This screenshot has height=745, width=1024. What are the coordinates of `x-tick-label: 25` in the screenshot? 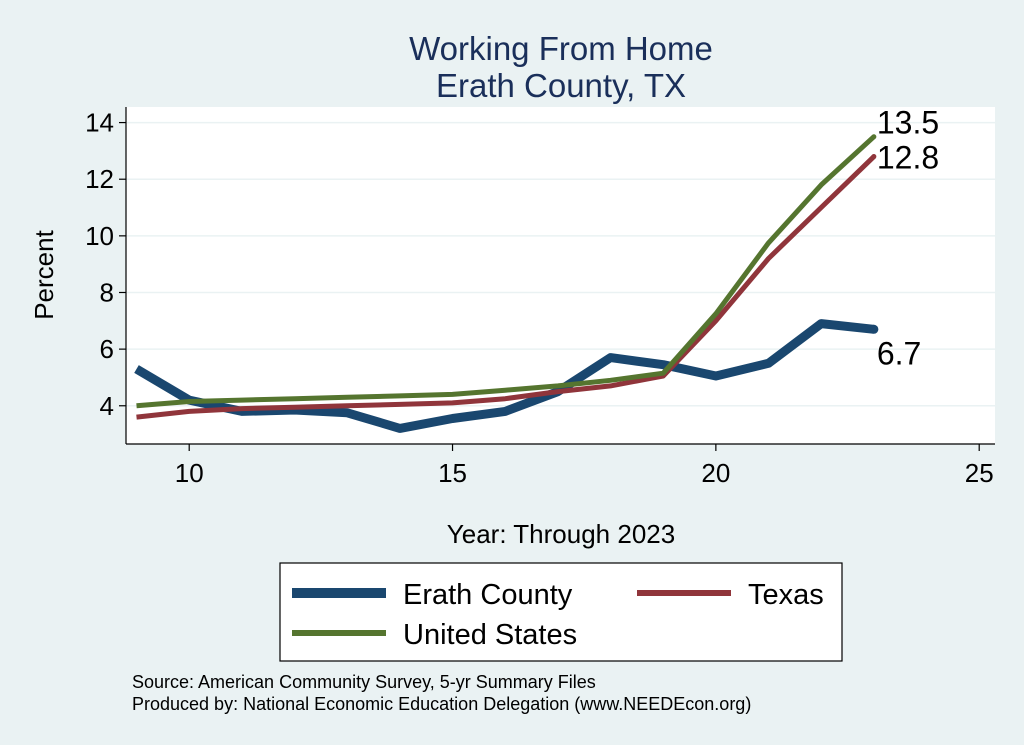 It's located at (979, 473).